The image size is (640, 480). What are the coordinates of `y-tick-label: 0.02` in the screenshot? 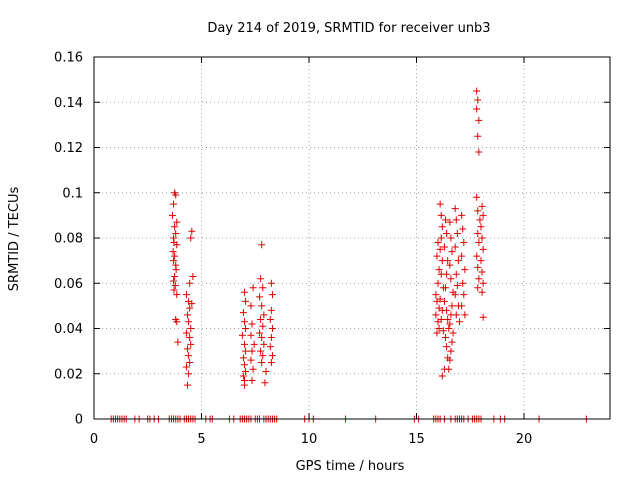 It's located at (68, 374).